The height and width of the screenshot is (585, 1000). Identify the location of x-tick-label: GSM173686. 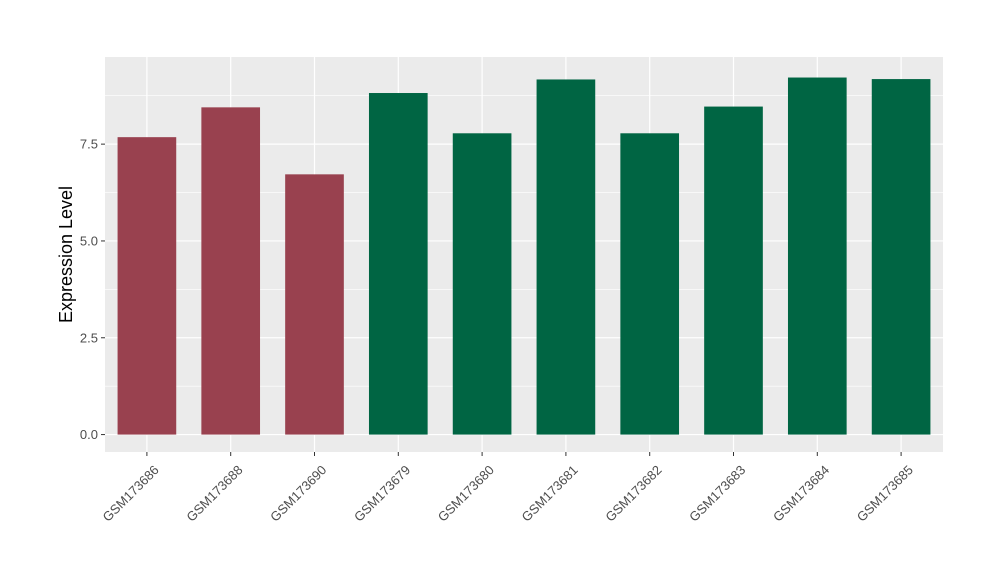
(131, 493).